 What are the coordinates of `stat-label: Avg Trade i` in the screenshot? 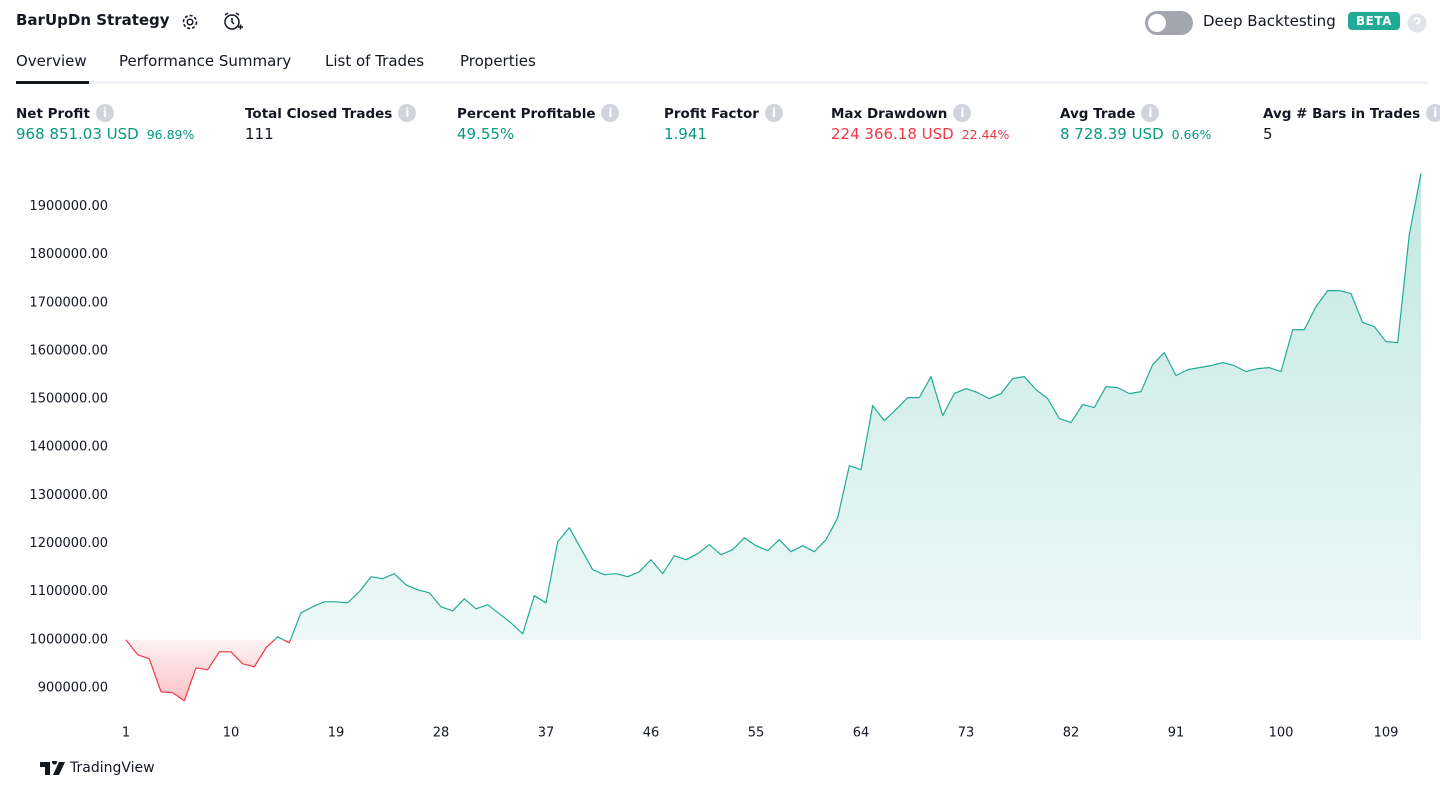 It's located at (1110, 113).